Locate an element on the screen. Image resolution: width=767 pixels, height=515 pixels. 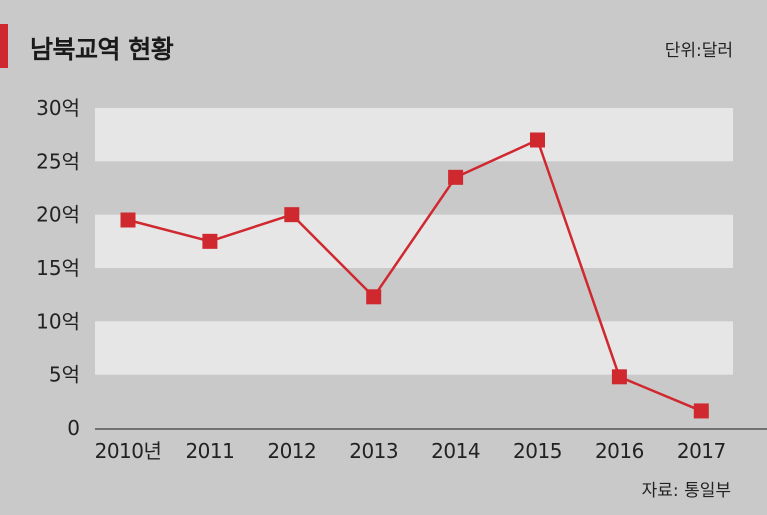
source-label: 자료: 통일부 is located at coordinates (686, 491).